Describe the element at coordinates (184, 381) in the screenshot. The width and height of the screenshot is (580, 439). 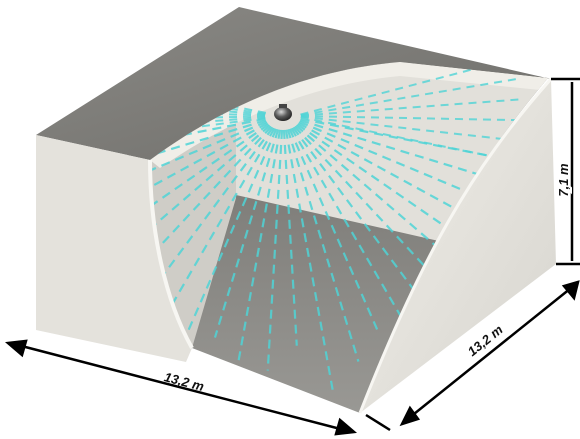
I see `width-label: 13,2 m` at that location.